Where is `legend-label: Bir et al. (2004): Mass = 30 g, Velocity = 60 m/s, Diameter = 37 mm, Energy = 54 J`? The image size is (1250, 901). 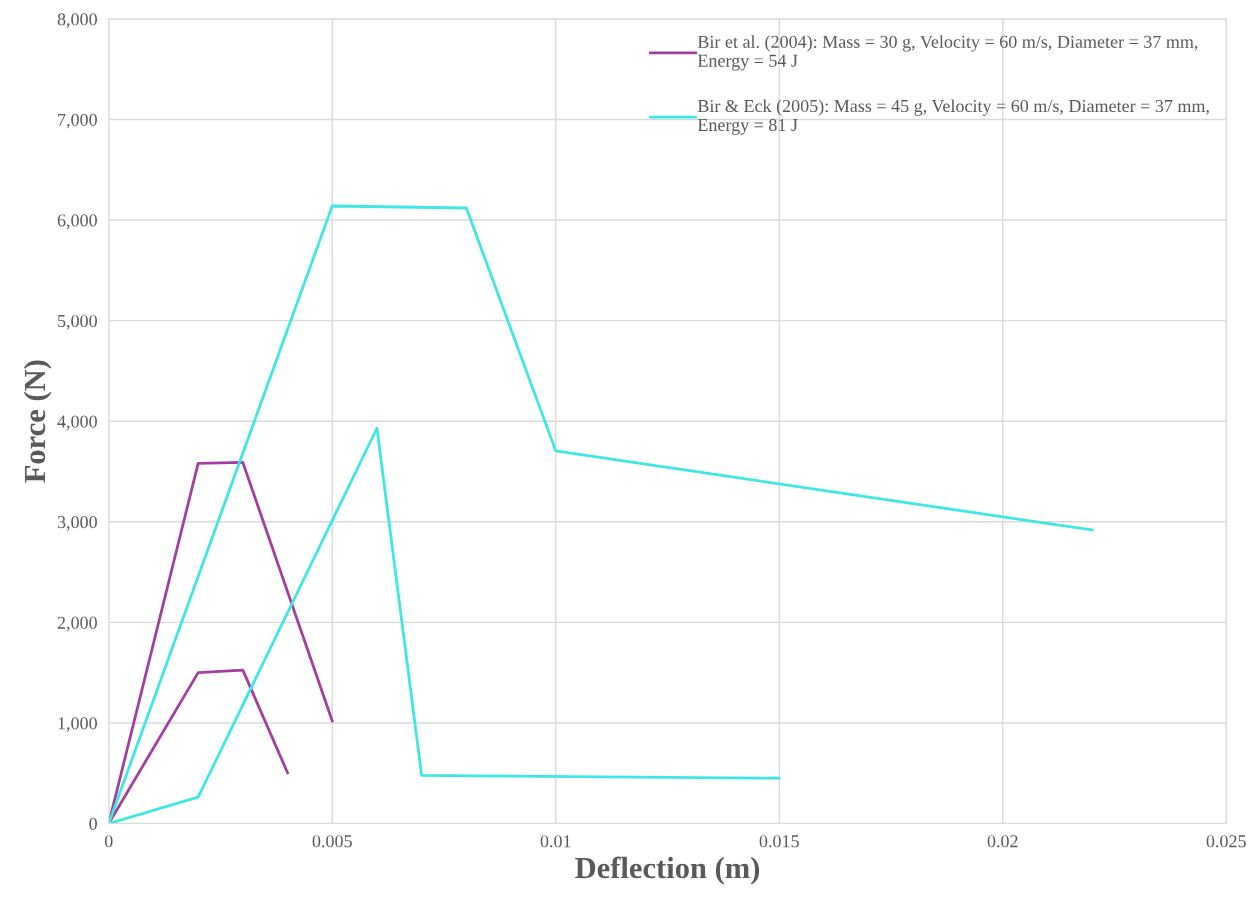
legend-label: Bir et al. (2004): Mass = 30 g, Velocity = 60 m/s, Diameter = 37 mm, Energy = 54 J is located at coordinates (947, 53).